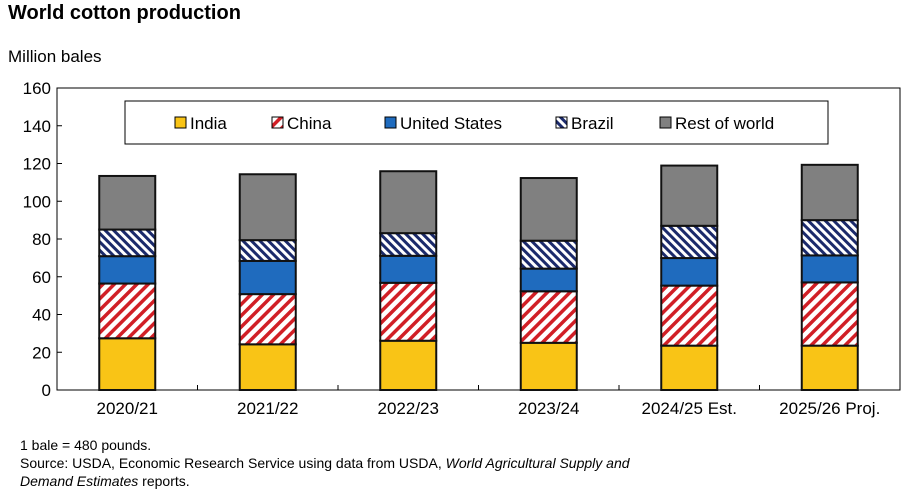 This screenshot has width=917, height=500. Describe the element at coordinates (46, 390) in the screenshot. I see `y-tick-label: 0` at that location.